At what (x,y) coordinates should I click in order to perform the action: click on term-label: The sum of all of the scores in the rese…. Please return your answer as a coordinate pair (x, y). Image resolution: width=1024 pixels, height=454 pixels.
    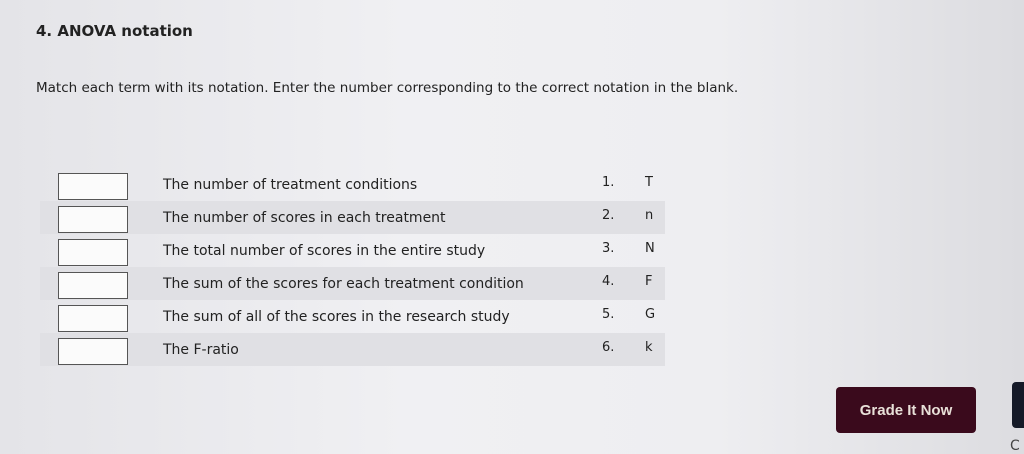
    Looking at the image, I should click on (336, 317).